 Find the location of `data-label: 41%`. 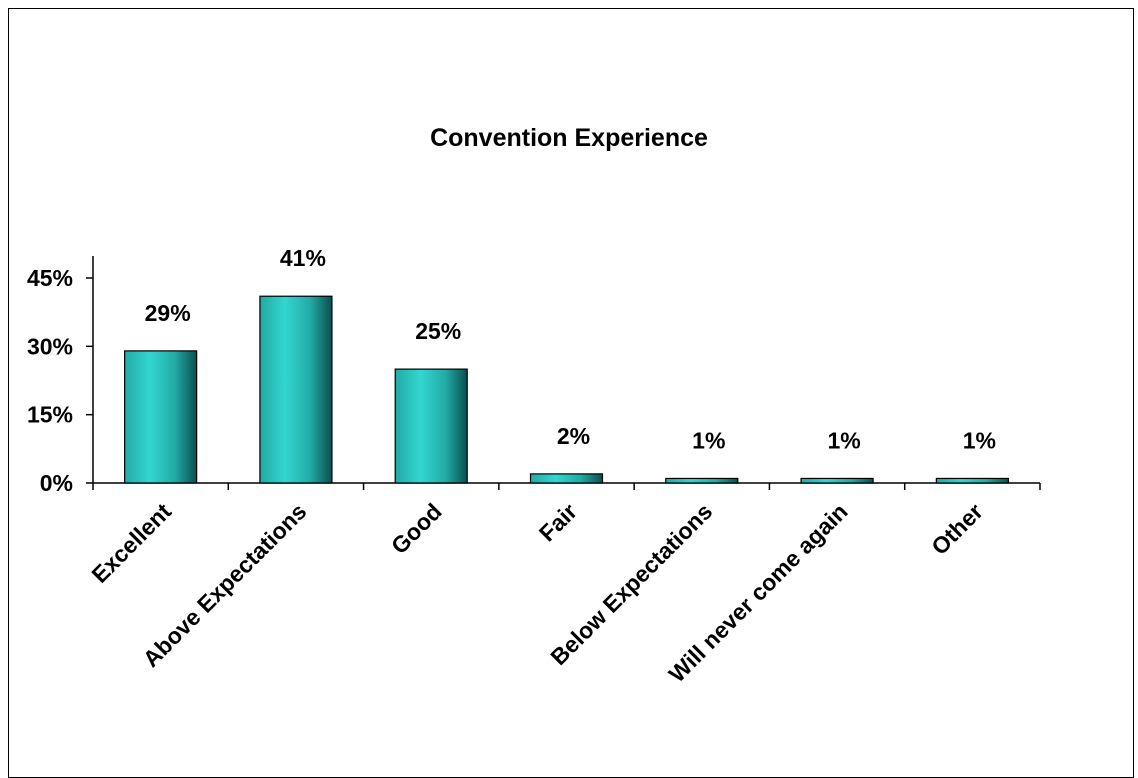

data-label: 41% is located at coordinates (303, 258).